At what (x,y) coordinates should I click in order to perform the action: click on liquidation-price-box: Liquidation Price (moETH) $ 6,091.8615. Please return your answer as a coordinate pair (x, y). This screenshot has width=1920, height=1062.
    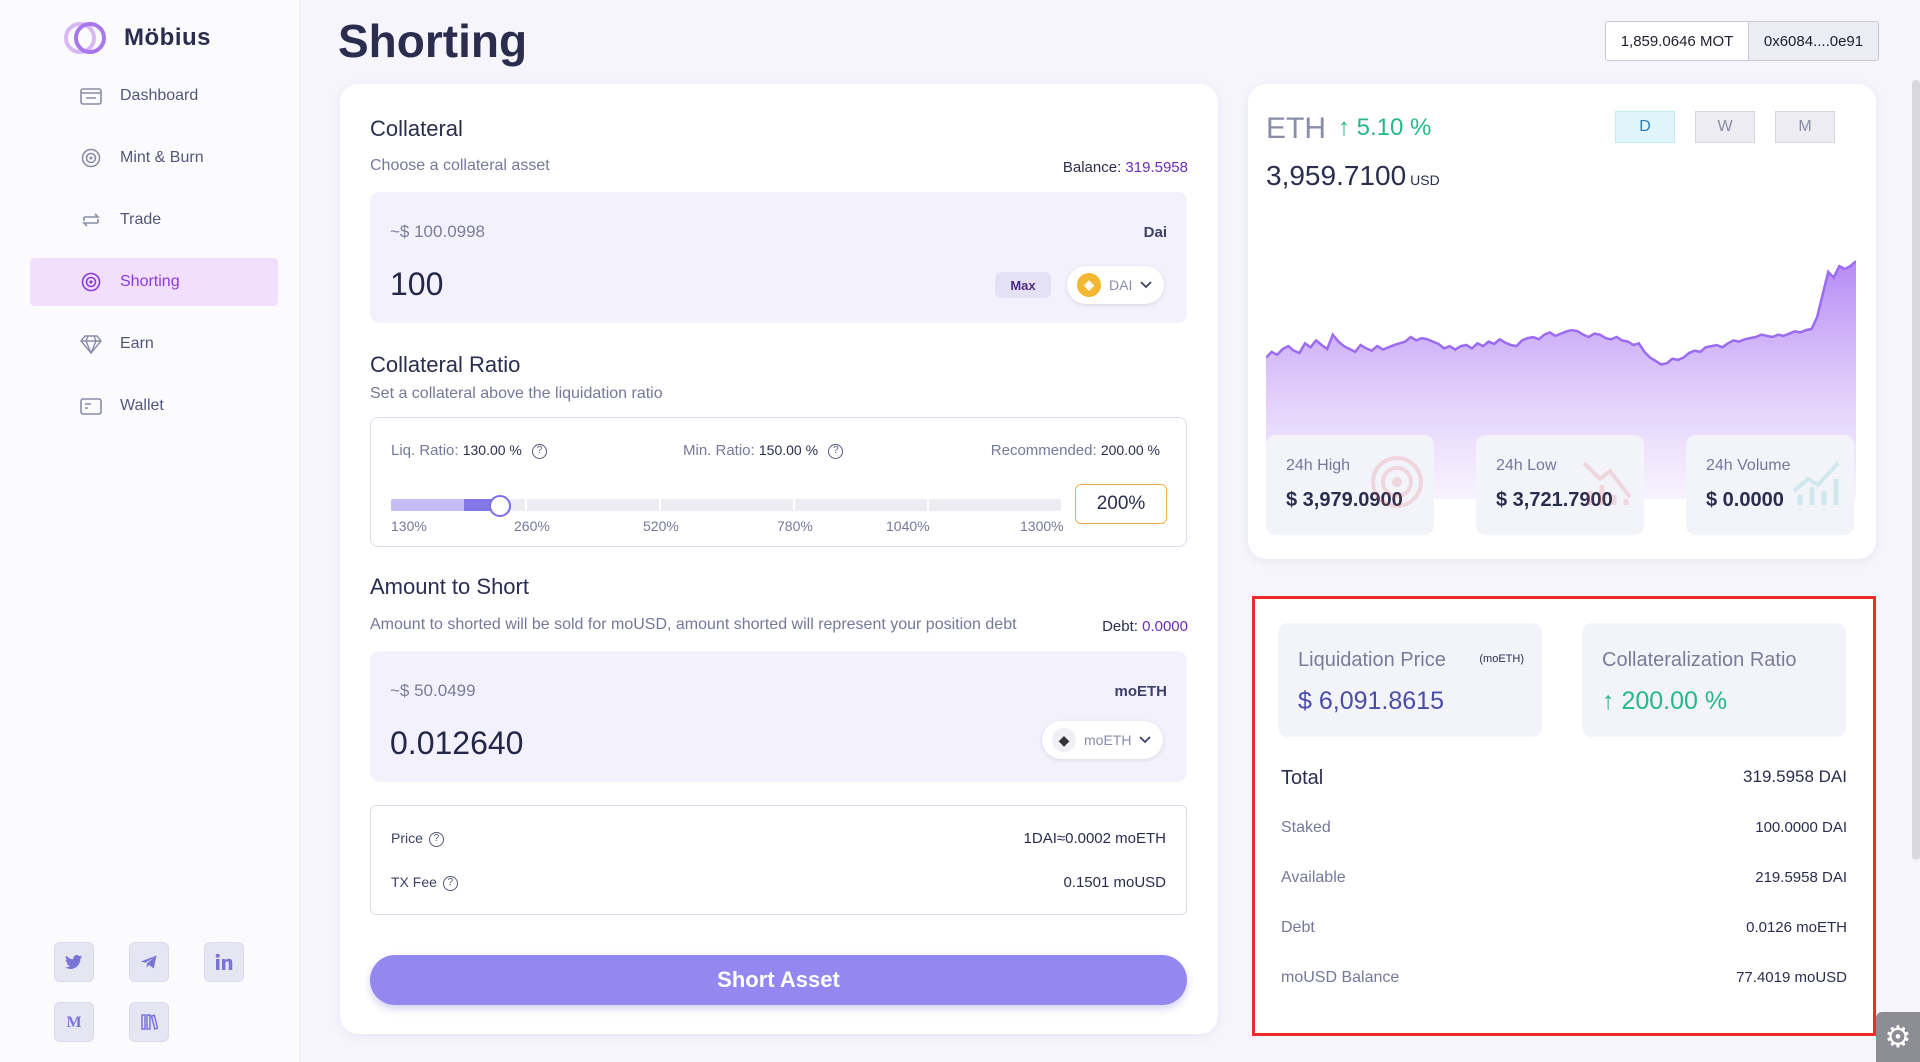
    Looking at the image, I should click on (1410, 680).